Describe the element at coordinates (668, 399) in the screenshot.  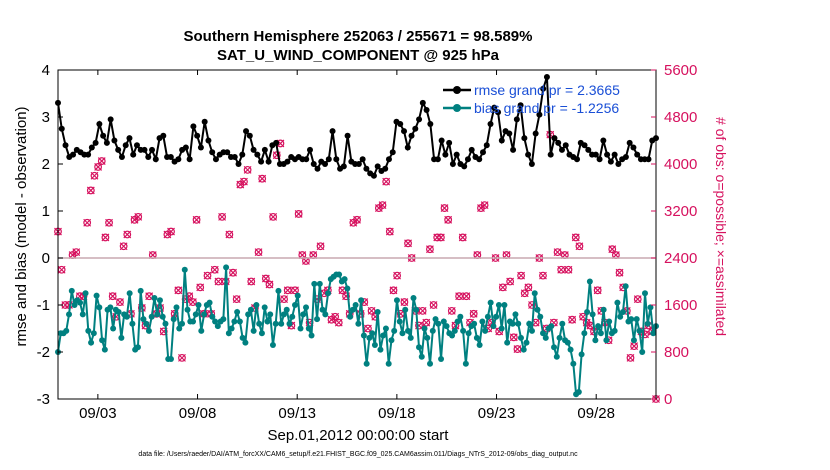
I see `y-right-tick-label: 0` at that location.